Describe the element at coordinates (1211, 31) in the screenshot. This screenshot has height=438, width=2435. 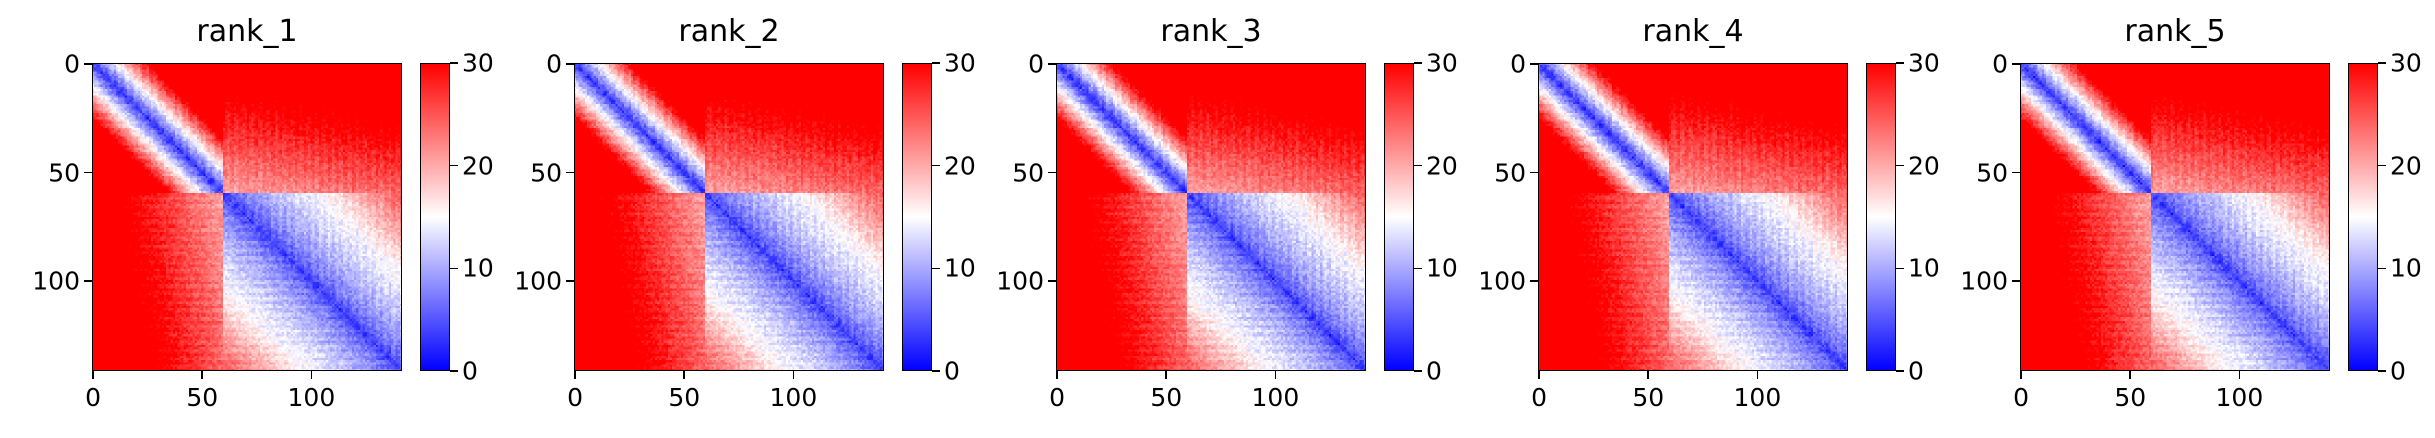
I see `chart-title: rank_3` at that location.